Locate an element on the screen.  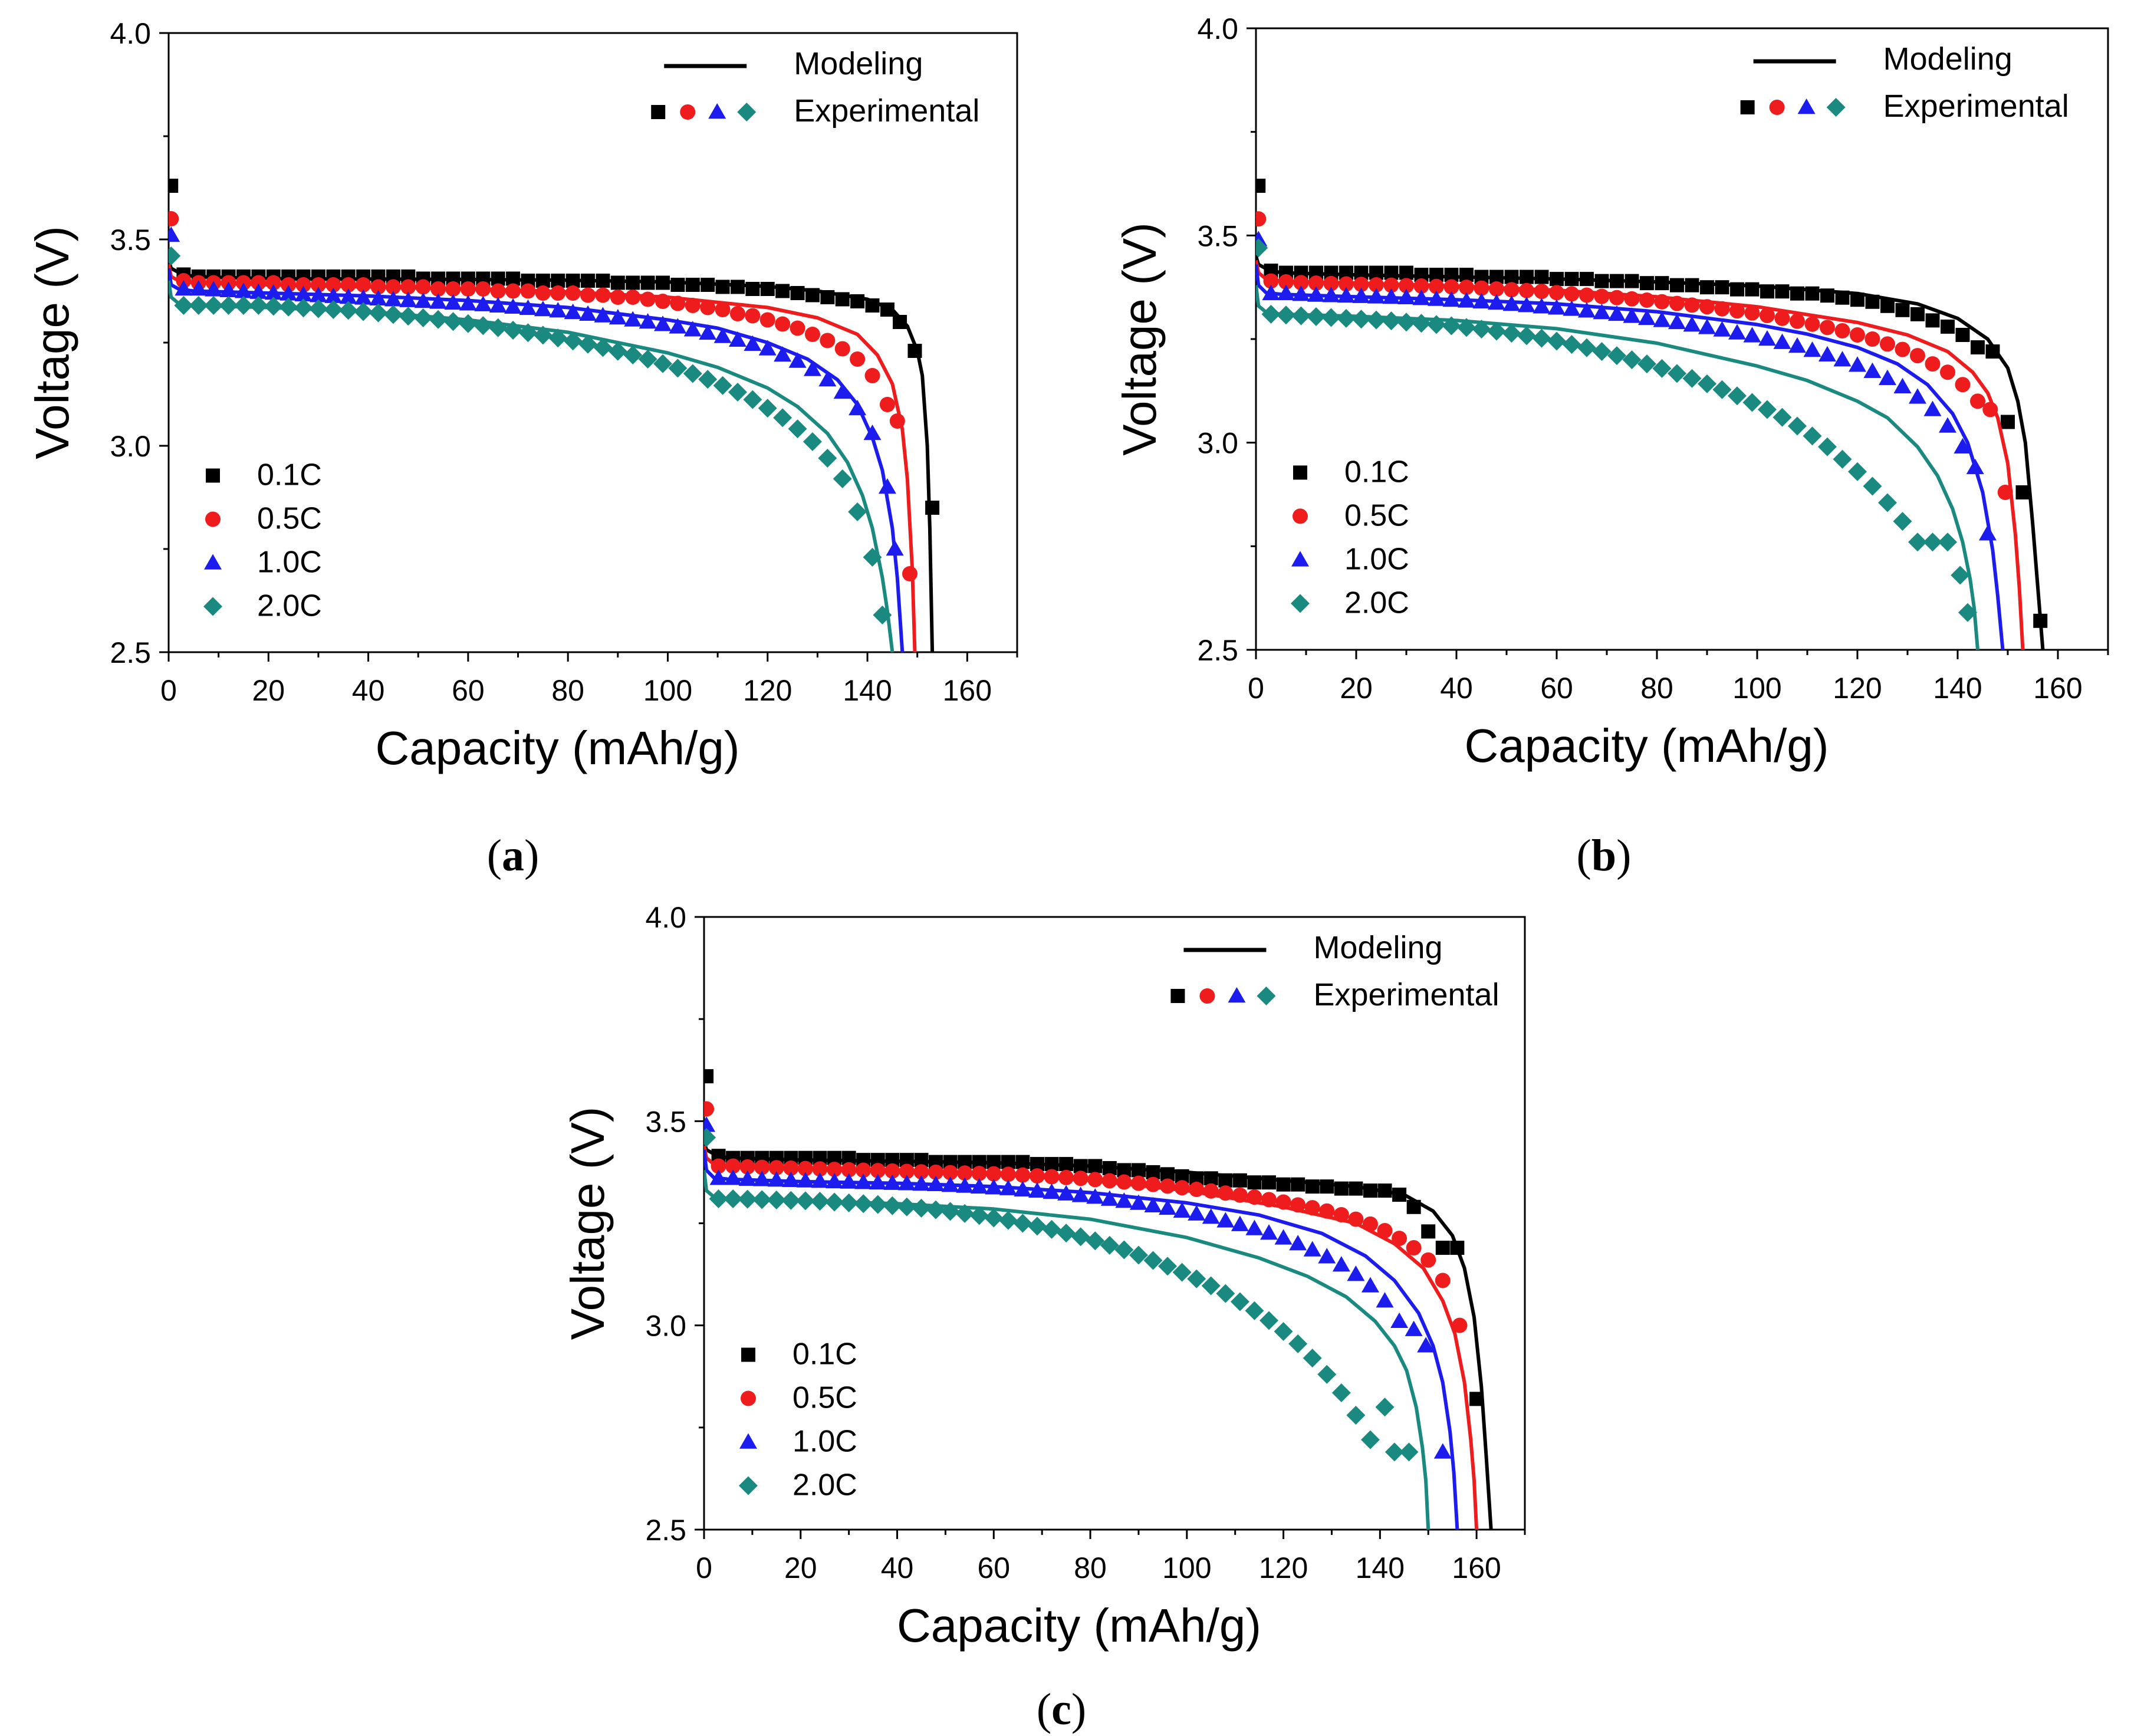
x-tick-label: 160 is located at coordinates (967, 690).